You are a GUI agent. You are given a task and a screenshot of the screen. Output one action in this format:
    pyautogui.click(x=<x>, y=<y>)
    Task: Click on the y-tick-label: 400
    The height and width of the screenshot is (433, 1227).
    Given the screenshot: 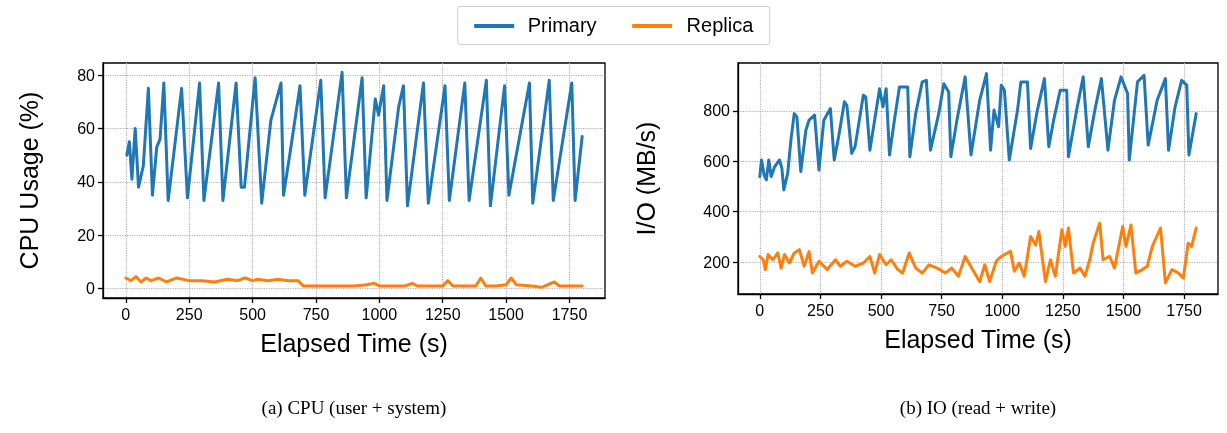 What is the action you would take?
    pyautogui.click(x=717, y=212)
    